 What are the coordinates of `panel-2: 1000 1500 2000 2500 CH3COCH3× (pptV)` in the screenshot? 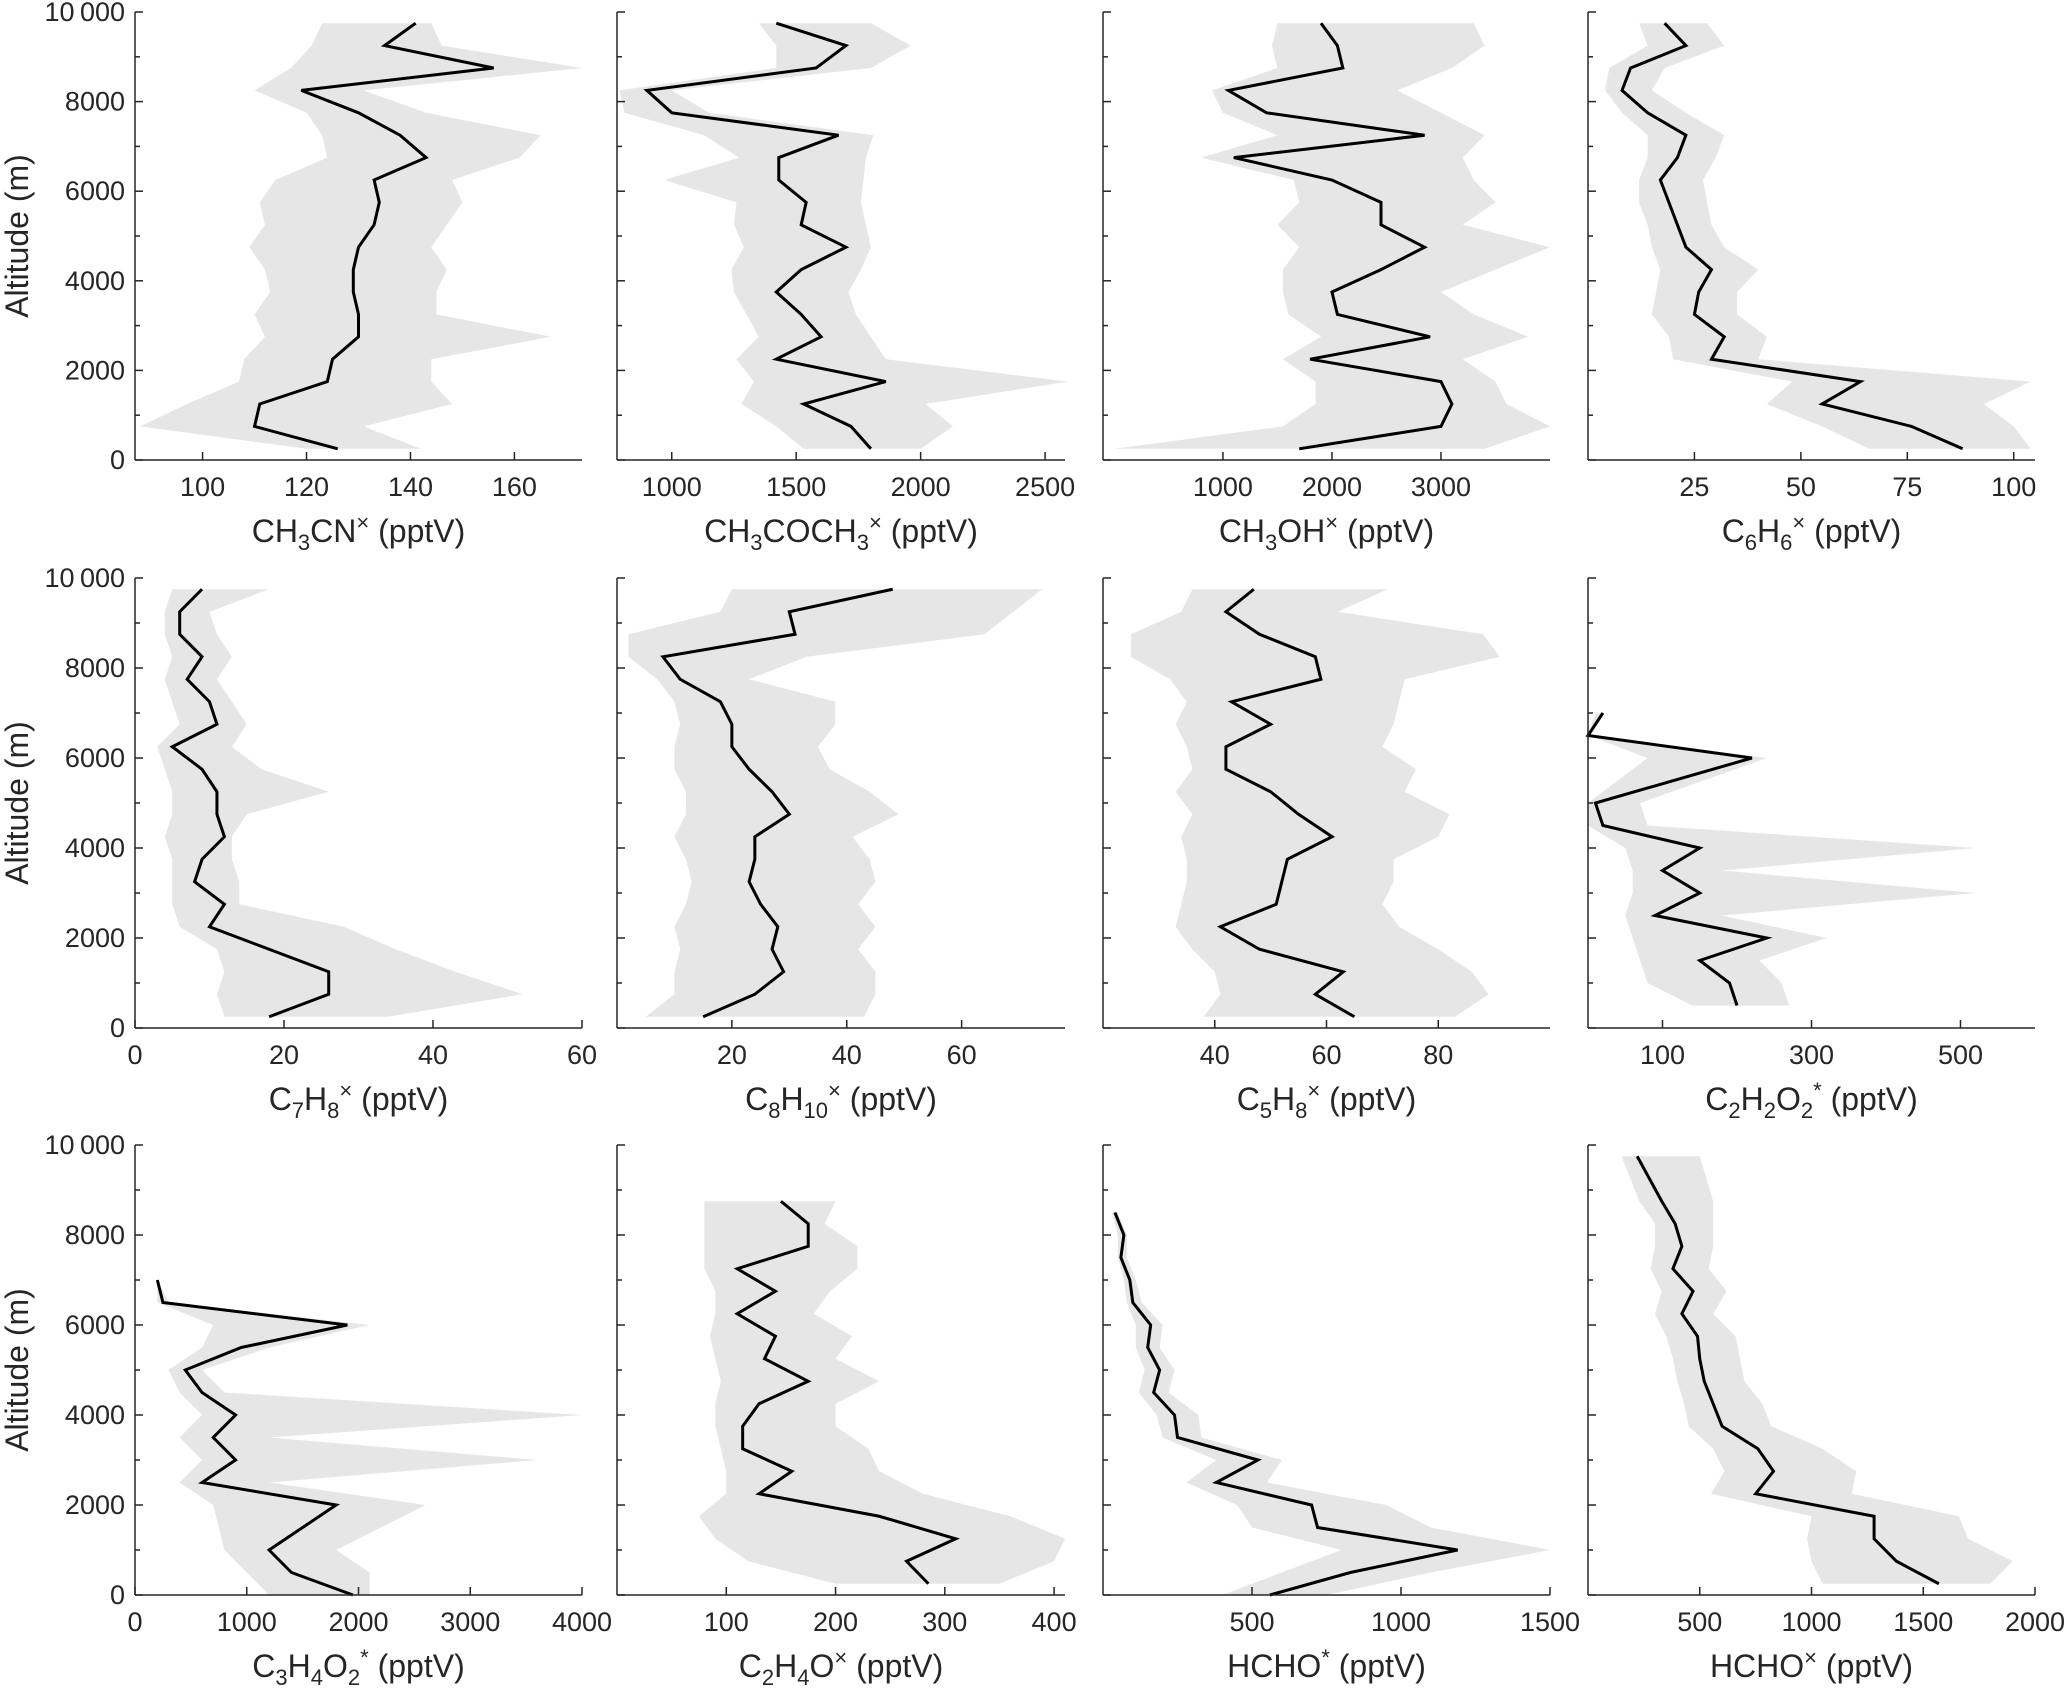 It's located at (845, 283).